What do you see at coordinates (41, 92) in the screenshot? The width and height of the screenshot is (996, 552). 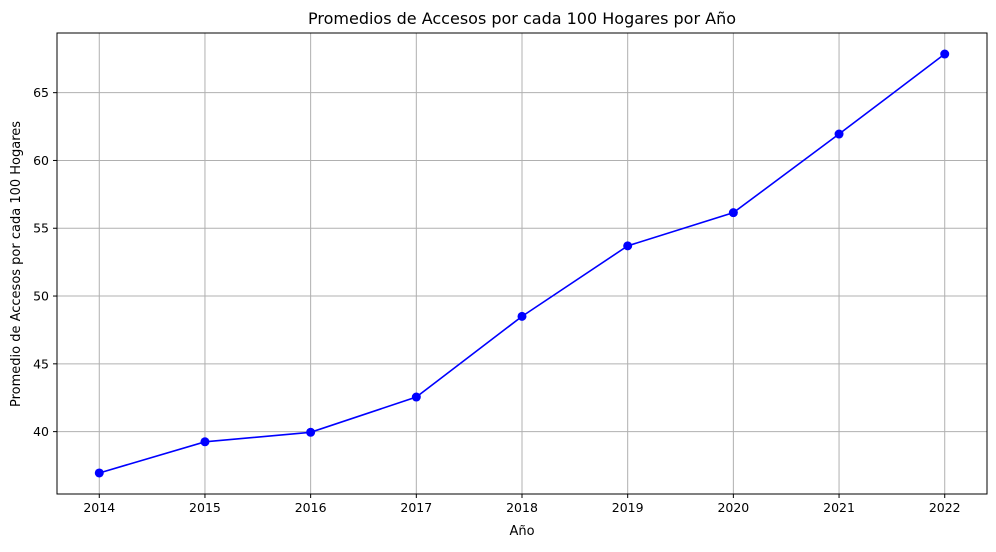 I see `y-tick-label: 65` at bounding box center [41, 92].